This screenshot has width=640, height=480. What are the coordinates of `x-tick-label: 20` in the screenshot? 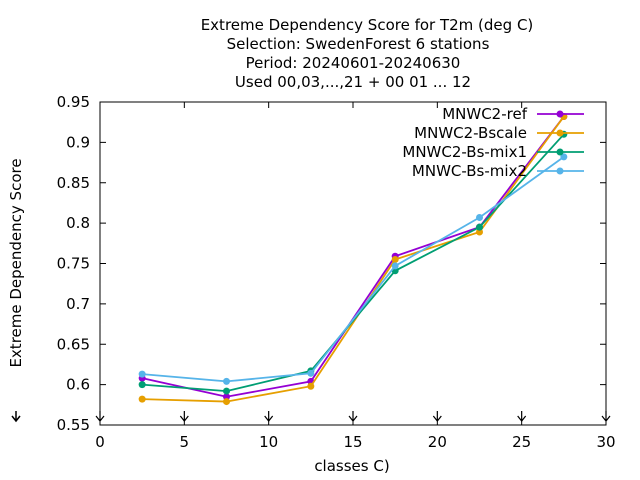 It's located at (437, 442).